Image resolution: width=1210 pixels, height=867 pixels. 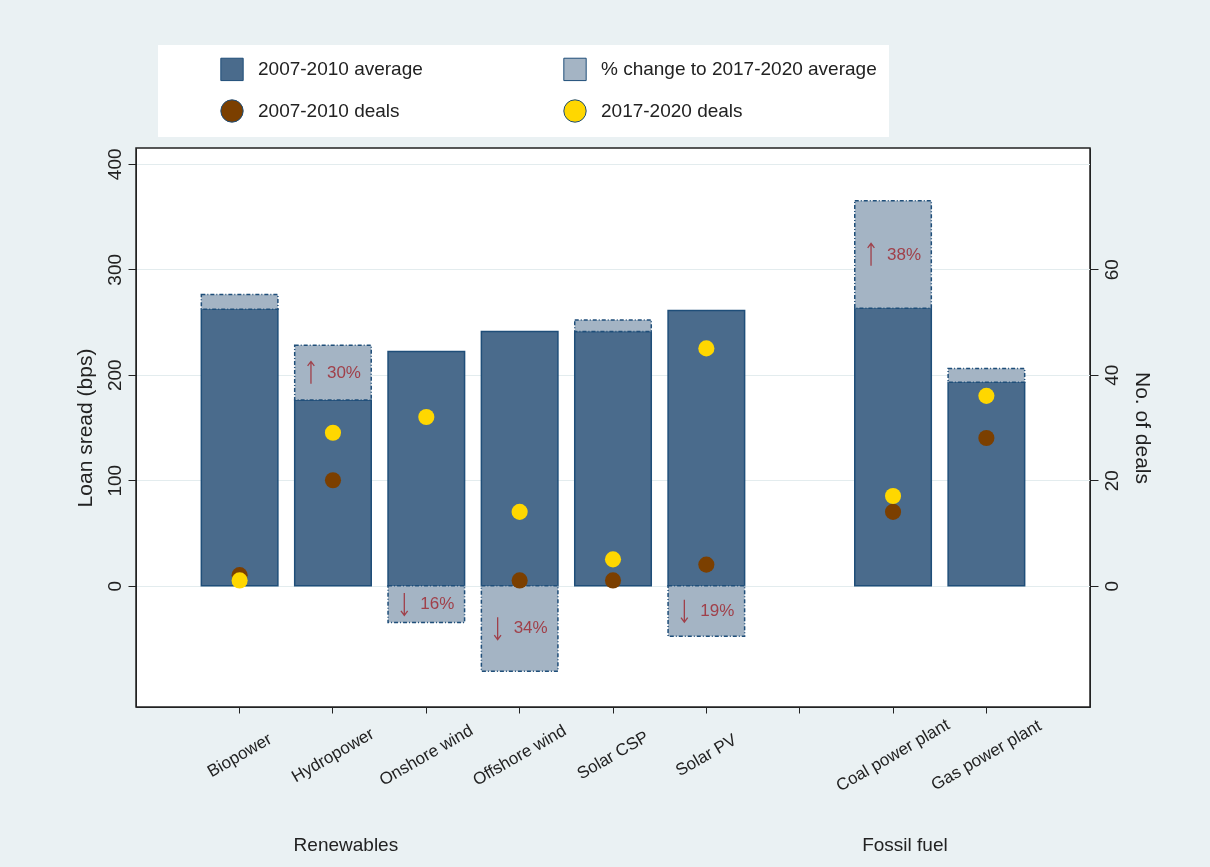 I want to click on y2-tick-label: 20, so click(x=1111, y=481).